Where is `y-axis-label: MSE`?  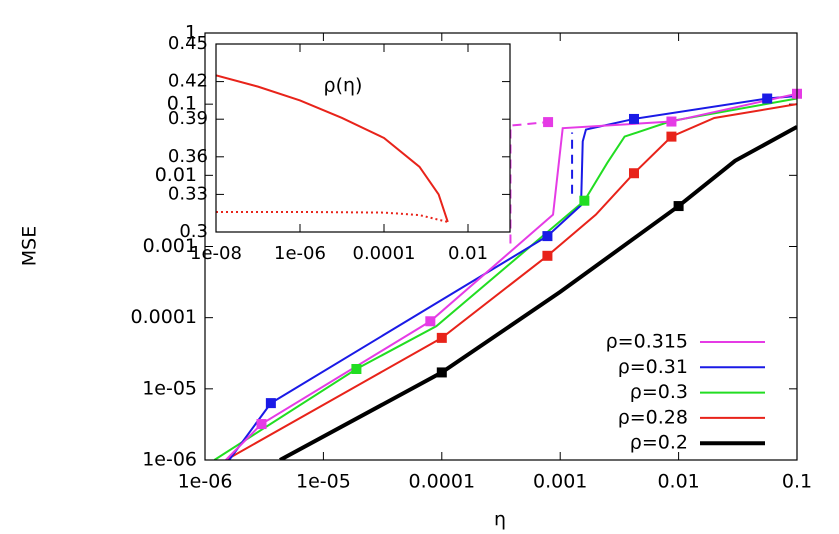
y-axis-label: MSE is located at coordinates (30, 246).